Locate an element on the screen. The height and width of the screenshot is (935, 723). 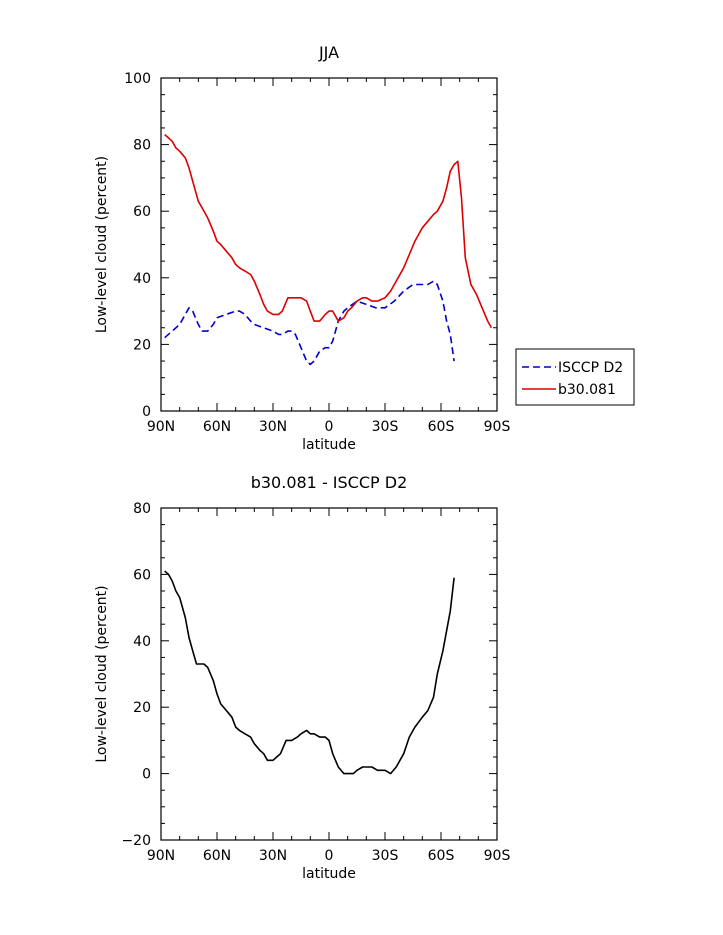
series-line-isccp-d2 is located at coordinates (309, 323).